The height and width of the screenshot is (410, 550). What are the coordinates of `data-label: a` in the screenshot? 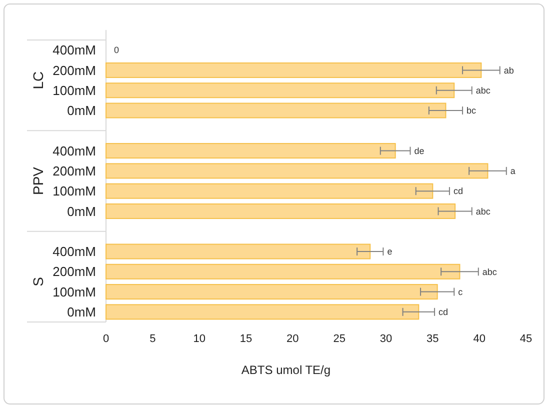 It's located at (513, 171).